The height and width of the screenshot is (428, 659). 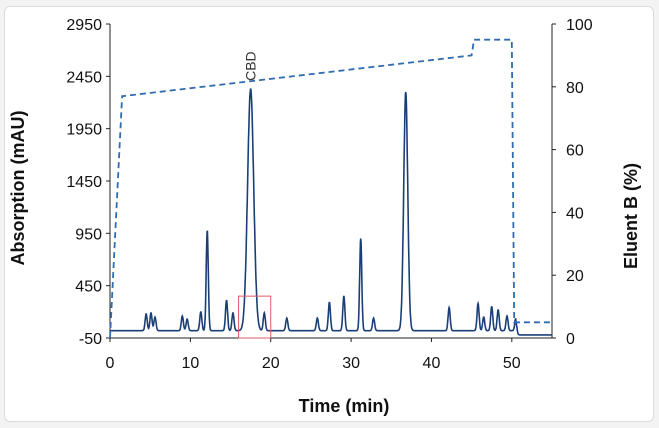 What do you see at coordinates (575, 213) in the screenshot?
I see `right-tick-label: 40` at bounding box center [575, 213].